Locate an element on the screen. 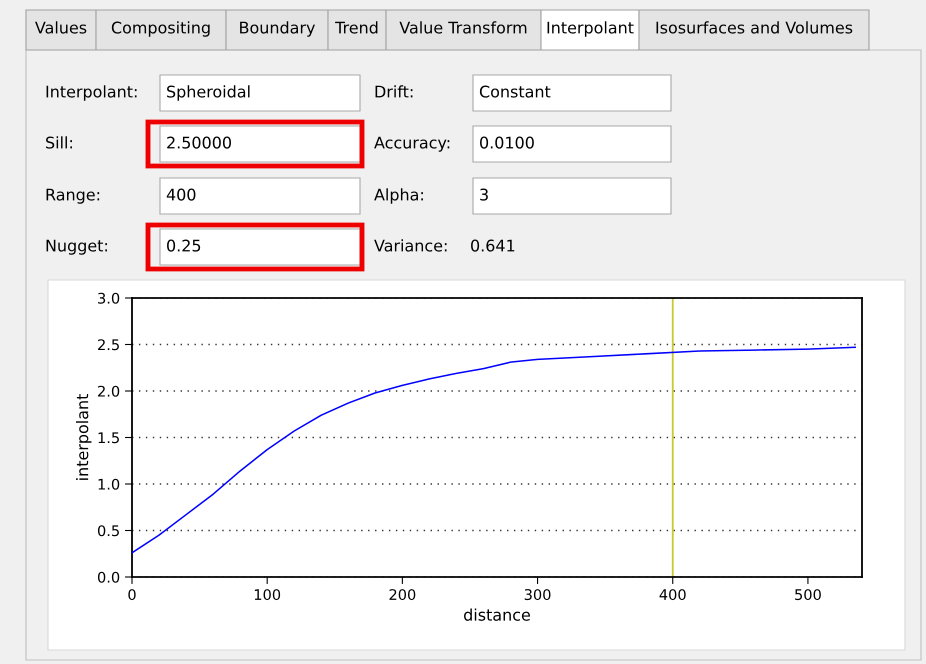  text: Values is located at coordinates (60, 27).